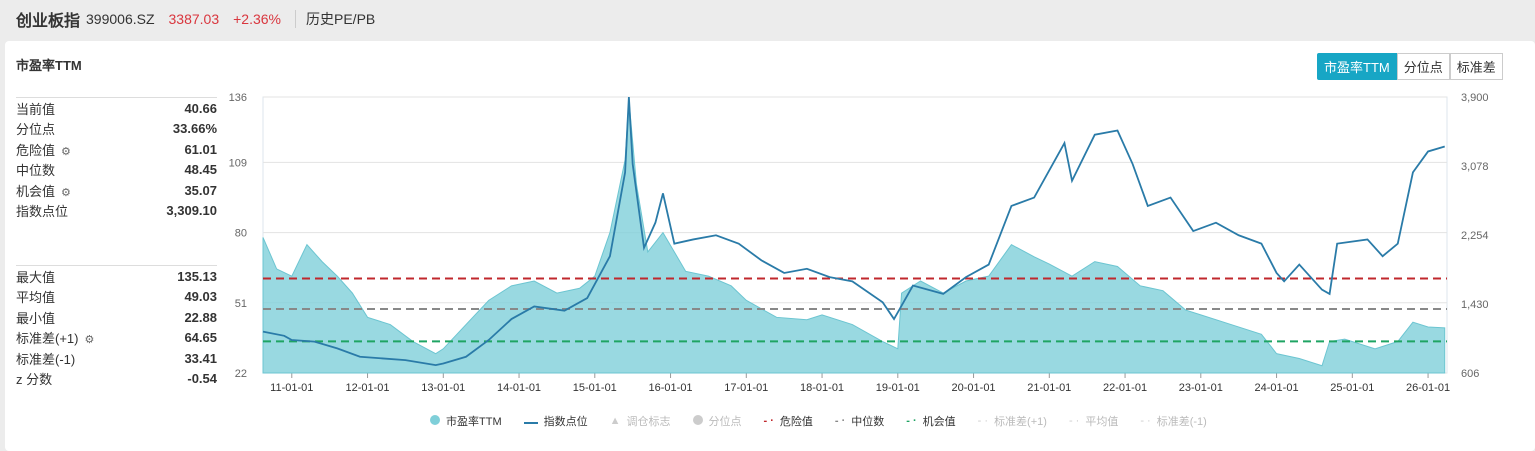  I want to click on stat-label: 分位点, so click(36, 130).